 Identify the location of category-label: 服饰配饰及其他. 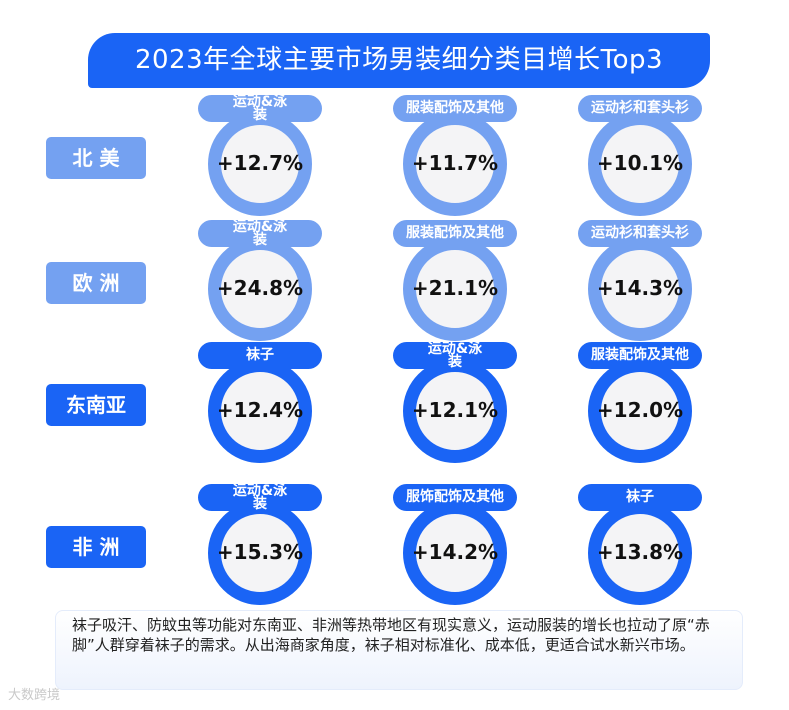
(455, 497).